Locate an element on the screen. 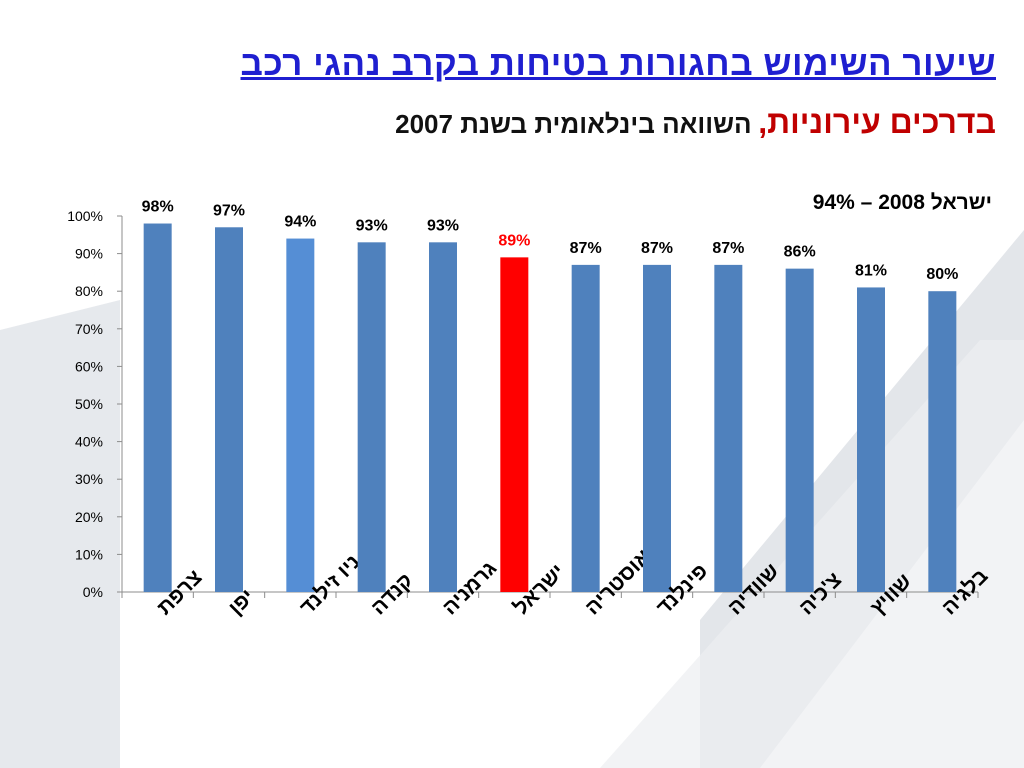  y-tick-label: 30% is located at coordinates (89, 479).